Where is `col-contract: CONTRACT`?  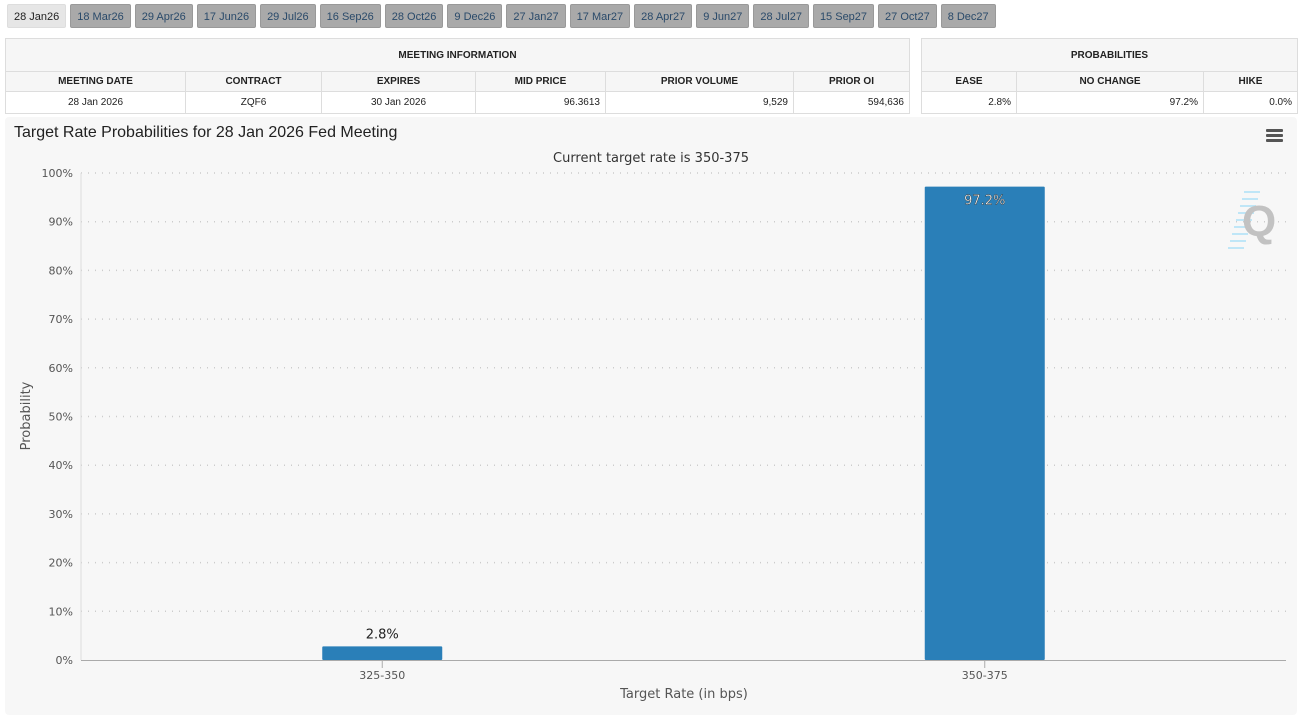 col-contract: CONTRACT is located at coordinates (253, 81).